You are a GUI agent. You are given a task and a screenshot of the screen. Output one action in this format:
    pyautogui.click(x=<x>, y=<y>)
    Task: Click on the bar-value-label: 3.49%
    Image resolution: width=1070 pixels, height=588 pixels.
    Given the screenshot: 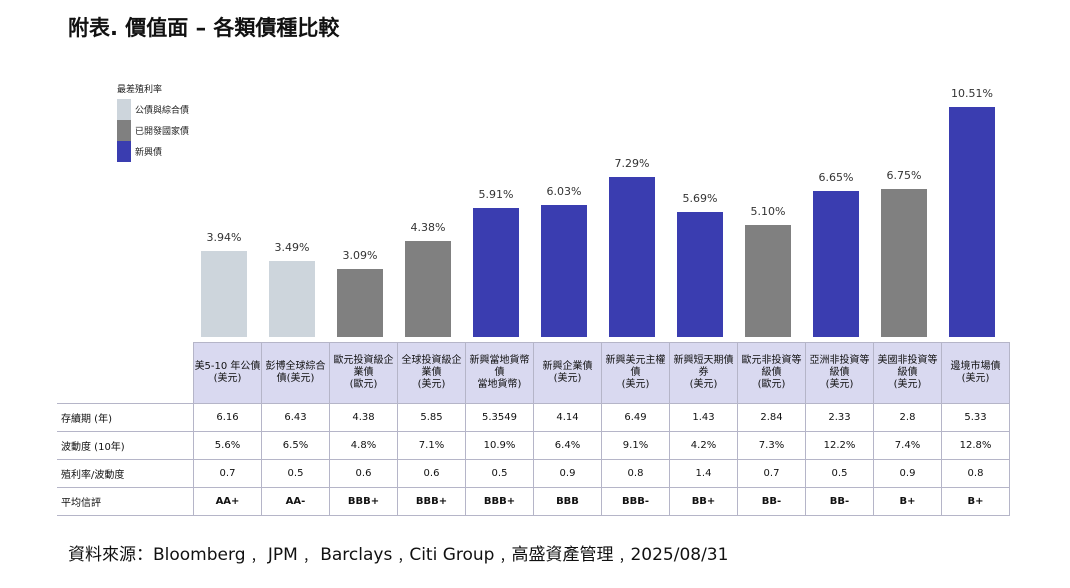 What is the action you would take?
    pyautogui.click(x=292, y=247)
    